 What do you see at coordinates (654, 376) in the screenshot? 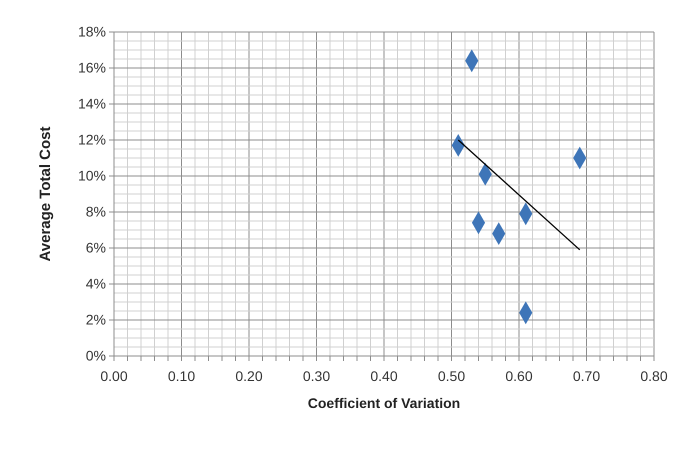
I see `x-tick-label: 0.80` at bounding box center [654, 376].